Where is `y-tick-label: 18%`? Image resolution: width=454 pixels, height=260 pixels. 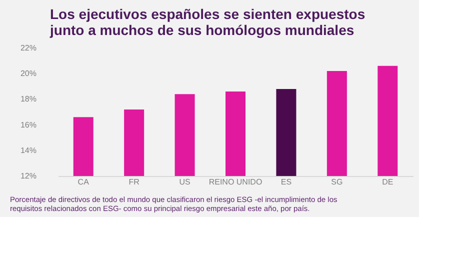
y-tick-label: 18% is located at coordinates (28, 99).